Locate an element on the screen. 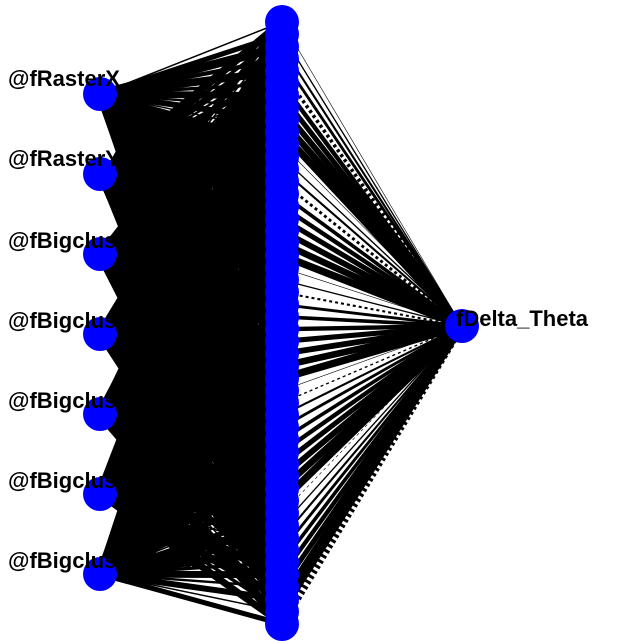 The width and height of the screenshot is (635, 641). output-label-1: fDelta_Theta is located at coordinates (522, 318).